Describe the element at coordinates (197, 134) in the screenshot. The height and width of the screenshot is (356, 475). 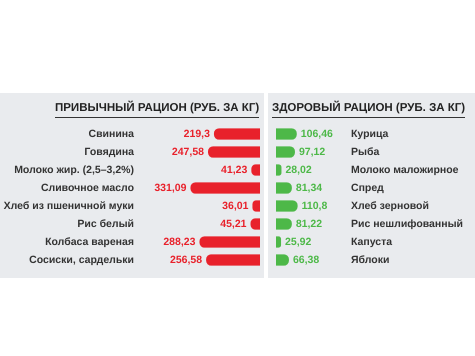
I see `data-label: 219,3` at that location.